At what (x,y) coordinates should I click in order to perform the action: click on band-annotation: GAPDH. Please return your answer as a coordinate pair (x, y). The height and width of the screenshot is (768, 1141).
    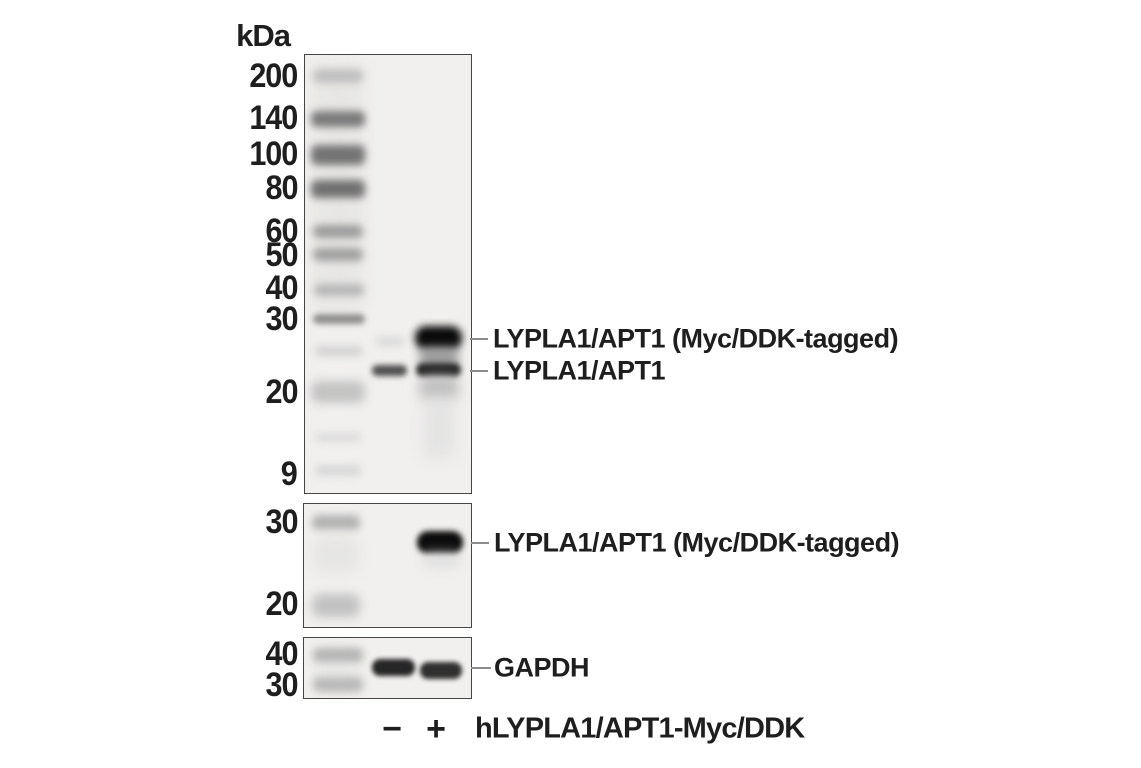
    Looking at the image, I should click on (542, 667).